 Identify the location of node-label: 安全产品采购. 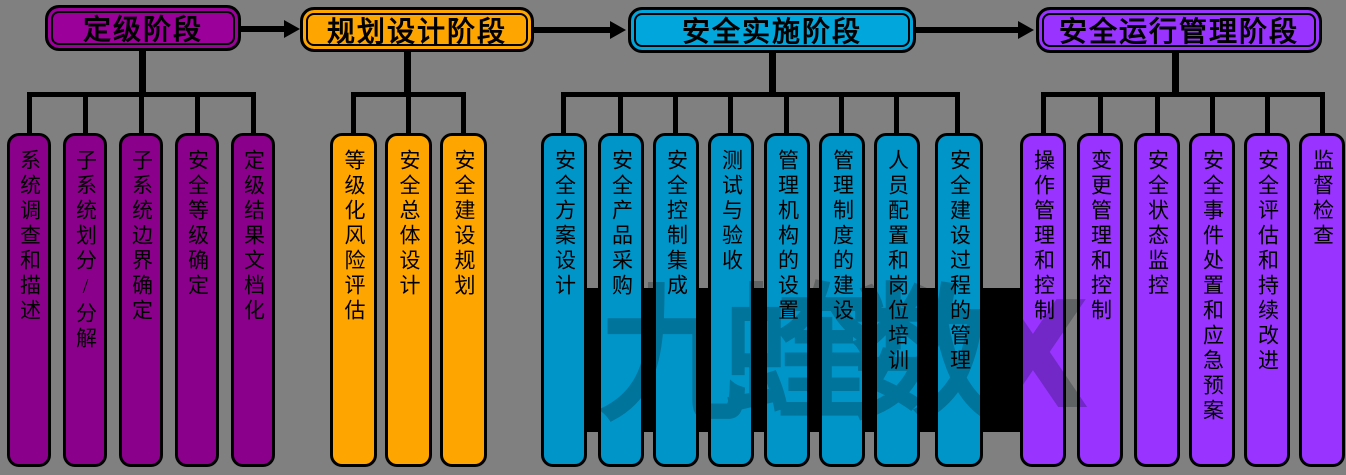
(621, 224).